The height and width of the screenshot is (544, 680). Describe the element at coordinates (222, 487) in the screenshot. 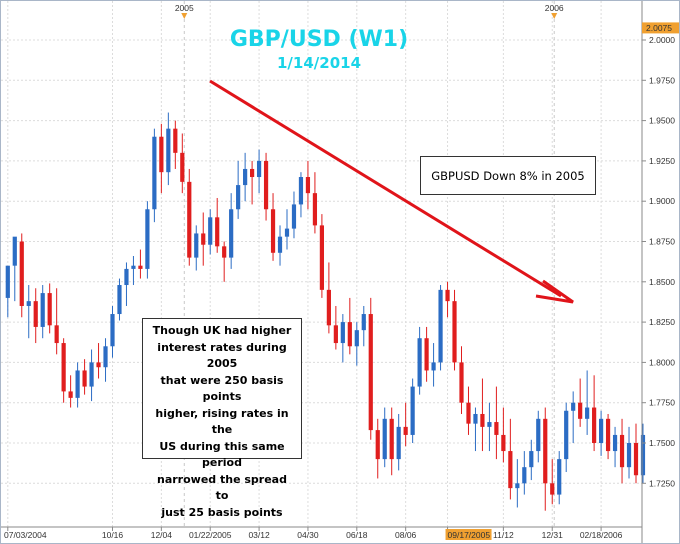

I see `annotation-line: narrowed the spread to` at that location.